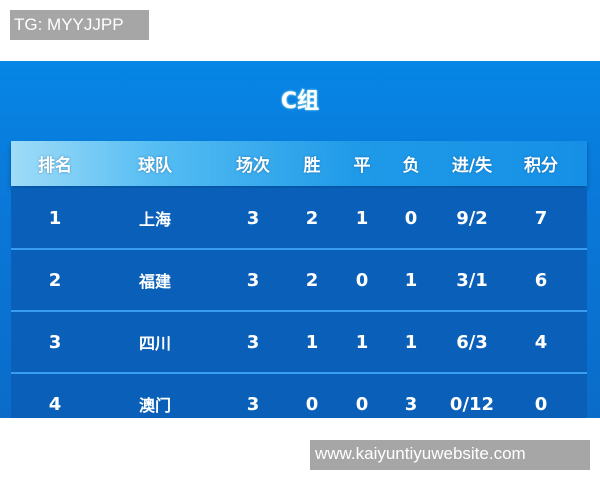 The width and height of the screenshot is (600, 480). I want to click on table-row: 1 上海 3 2 1 0 9/2 7, so click(299, 218).